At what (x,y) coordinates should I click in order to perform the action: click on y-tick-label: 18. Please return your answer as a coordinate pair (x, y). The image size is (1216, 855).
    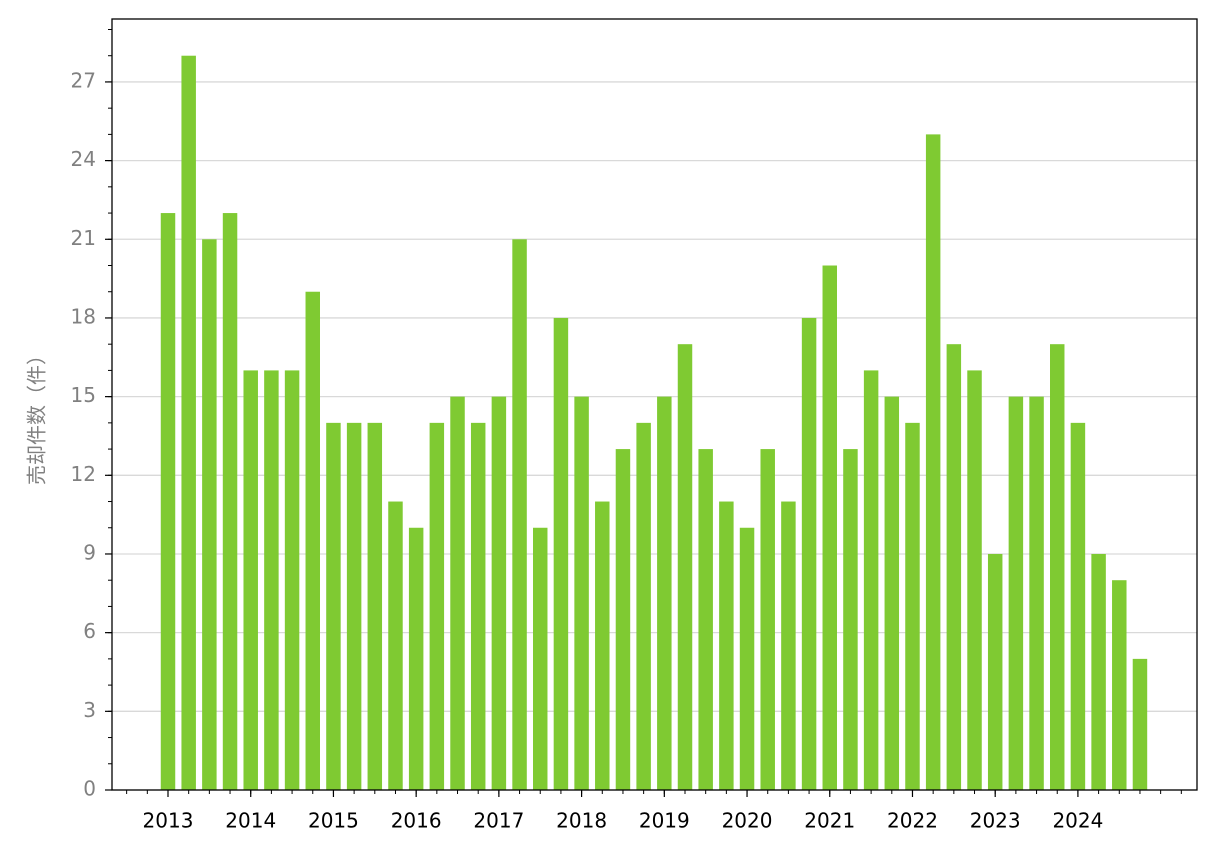
    Looking at the image, I should click on (83, 316).